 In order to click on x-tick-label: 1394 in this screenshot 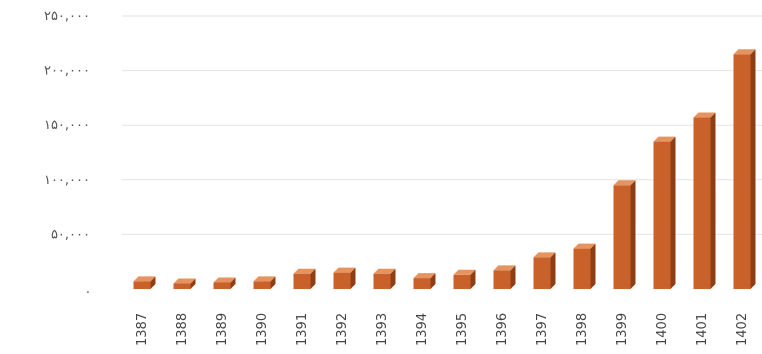, I will do `click(422, 329)`.